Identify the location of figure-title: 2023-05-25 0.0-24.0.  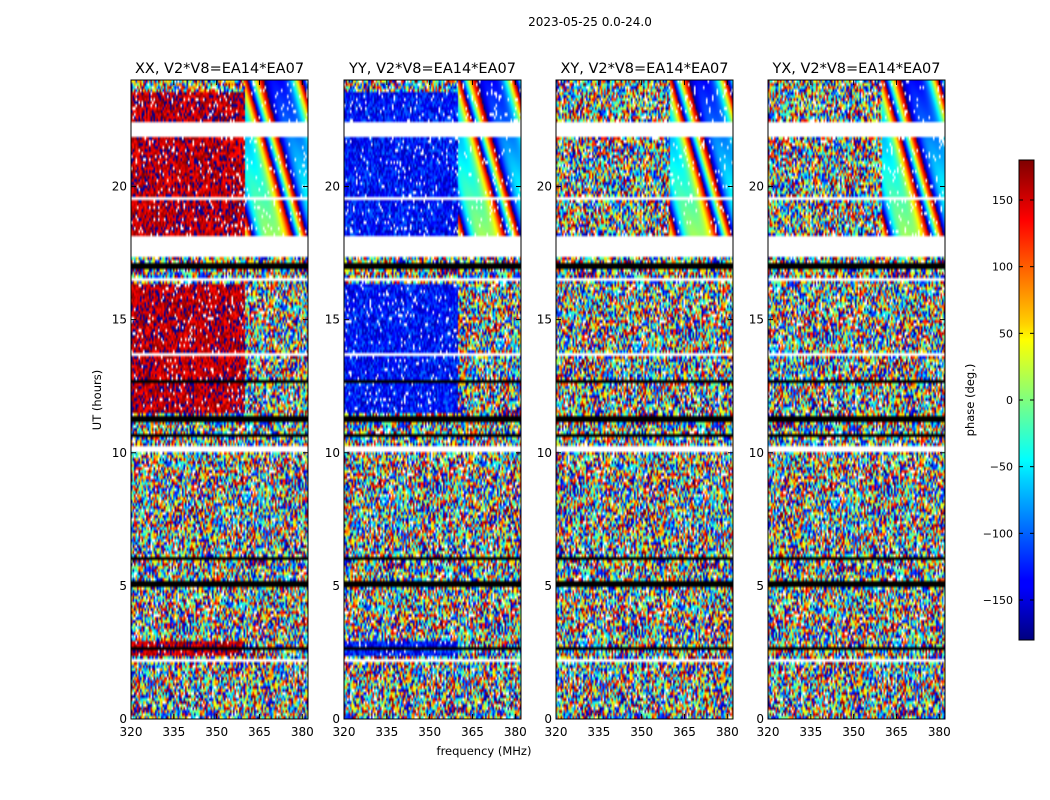
(590, 22).